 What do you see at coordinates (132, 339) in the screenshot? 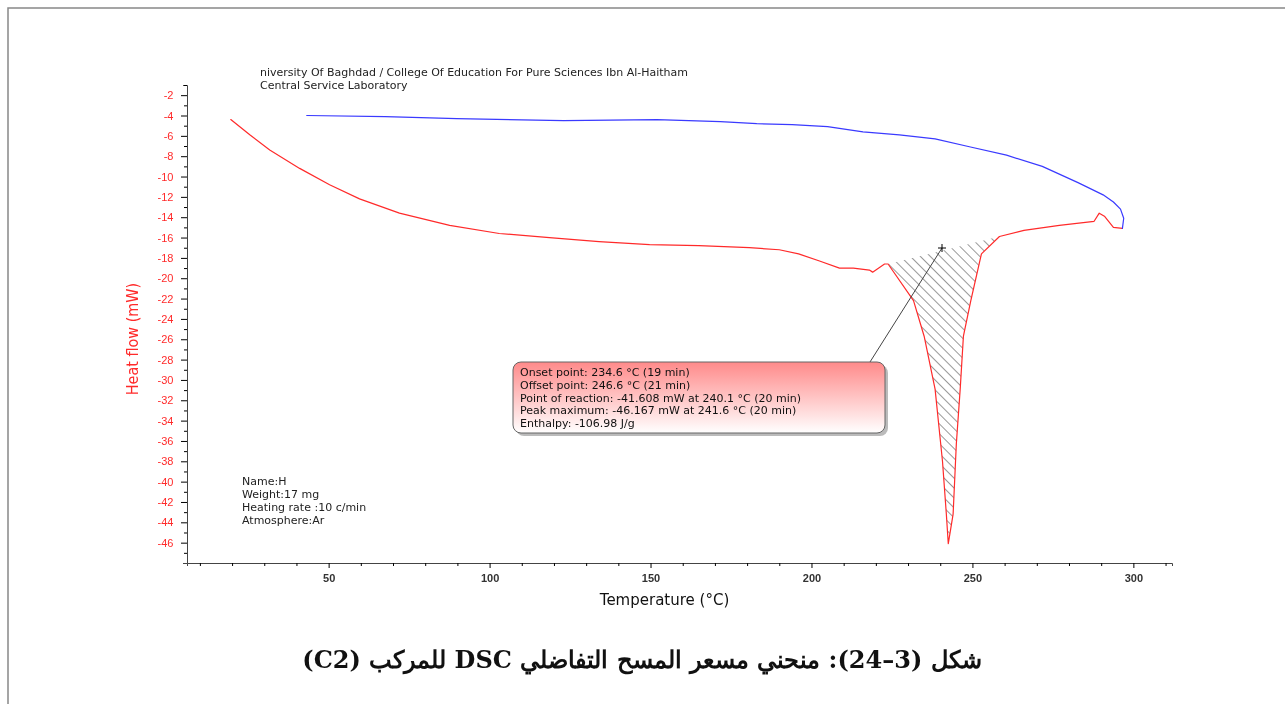
I see `y-axis-title: Heat flow (mW)` at bounding box center [132, 339].